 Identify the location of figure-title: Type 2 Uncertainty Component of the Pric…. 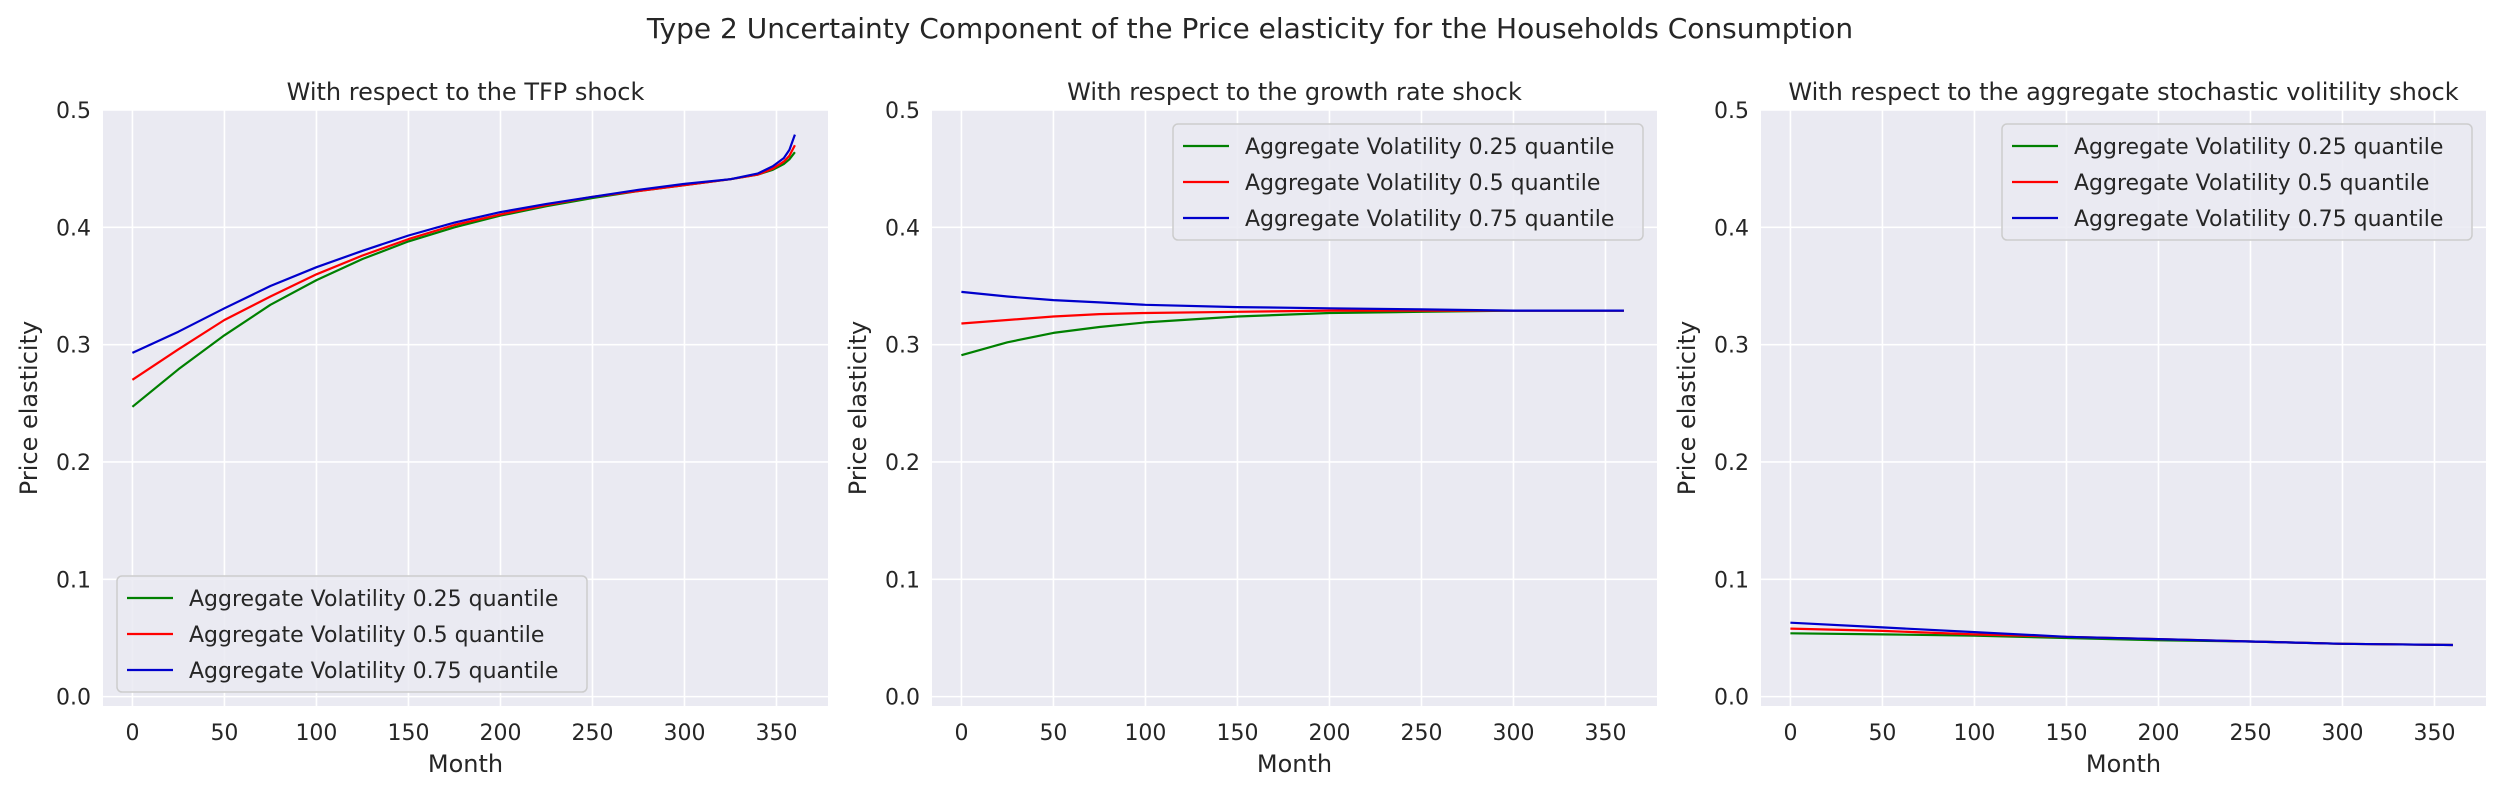
(1250, 28).